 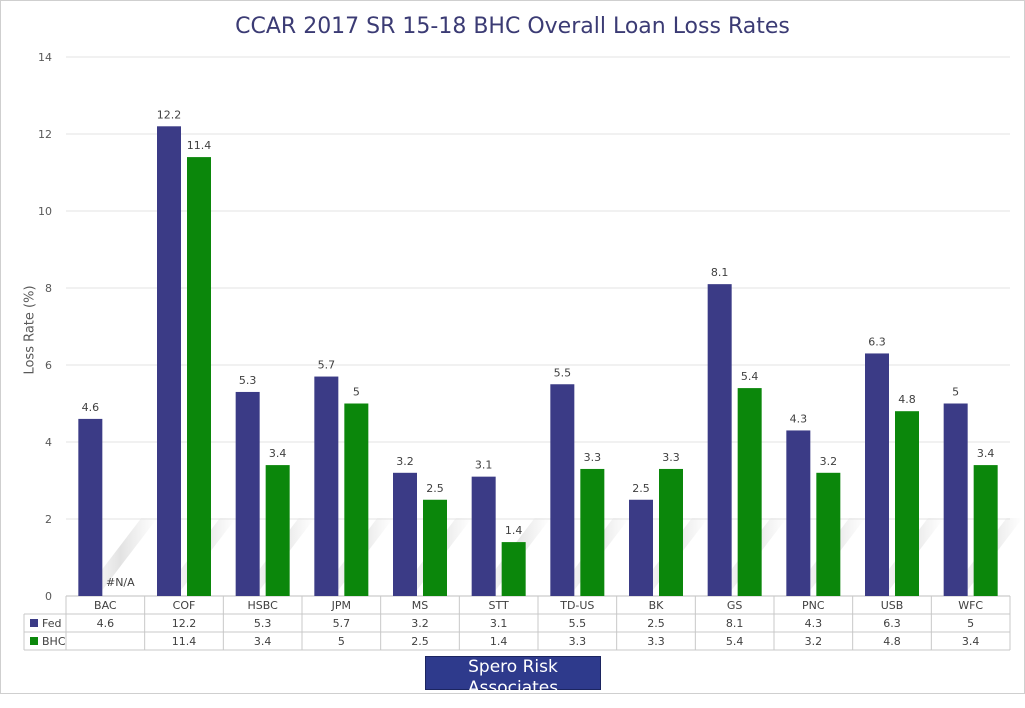 What do you see at coordinates (641, 547) in the screenshot?
I see `bar-fed-bk` at bounding box center [641, 547].